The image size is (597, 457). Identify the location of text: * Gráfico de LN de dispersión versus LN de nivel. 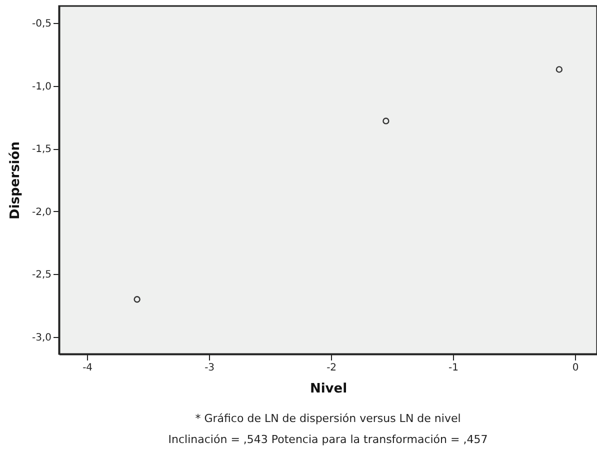
(328, 418).